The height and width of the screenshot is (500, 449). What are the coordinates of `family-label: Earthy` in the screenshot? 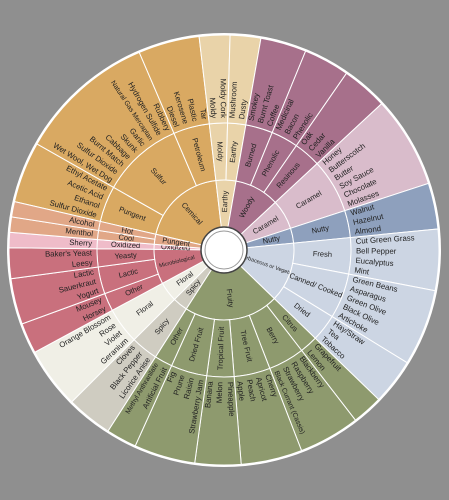 It's located at (225, 201).